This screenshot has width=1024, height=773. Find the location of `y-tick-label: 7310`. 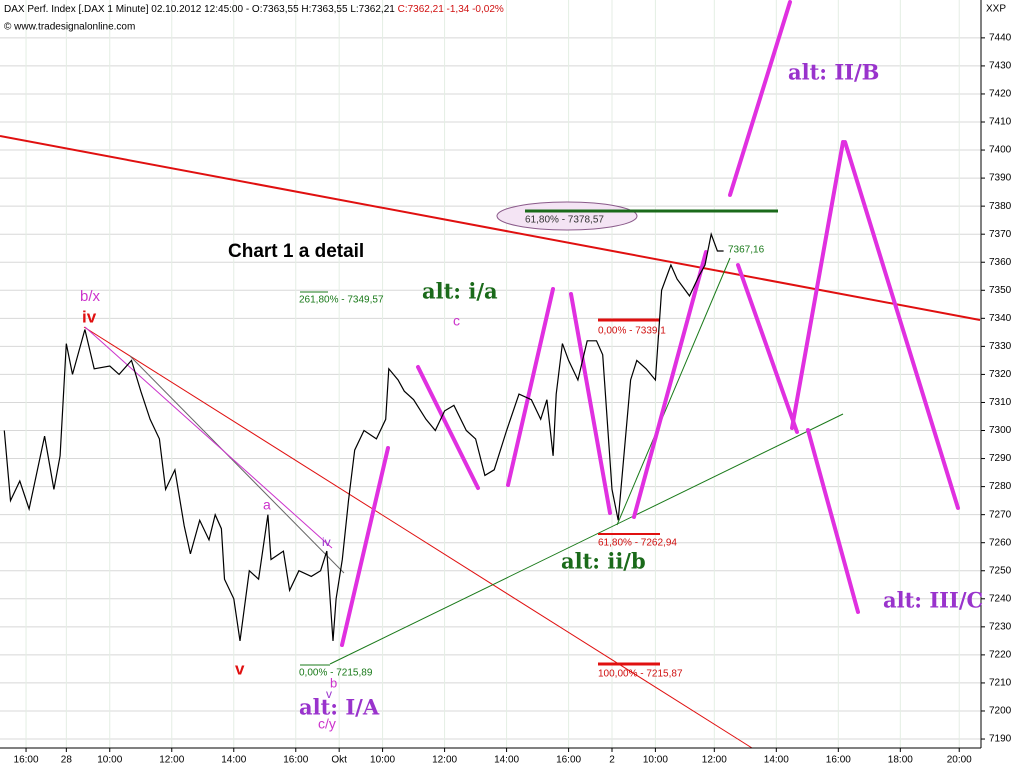

y-tick-label: 7310 is located at coordinates (1000, 402).